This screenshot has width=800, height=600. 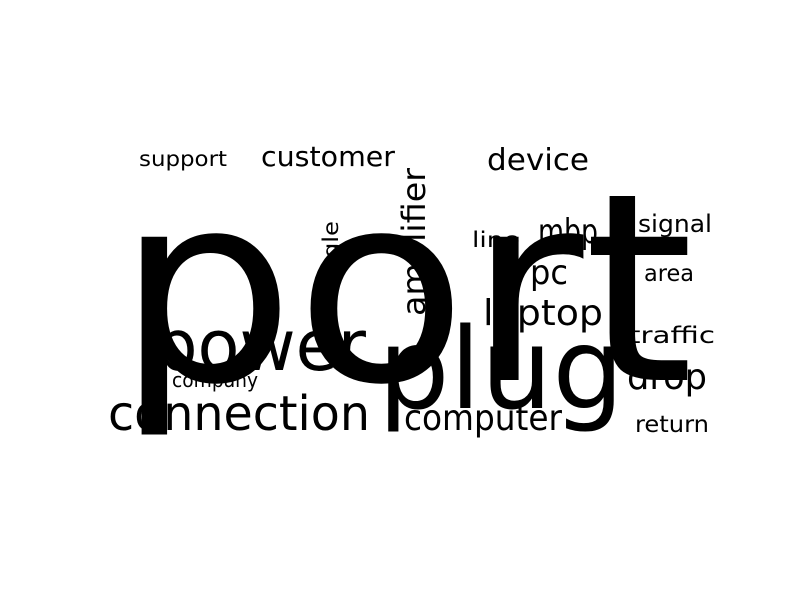 I want to click on word-amplifier: amplifier, so click(x=414, y=241).